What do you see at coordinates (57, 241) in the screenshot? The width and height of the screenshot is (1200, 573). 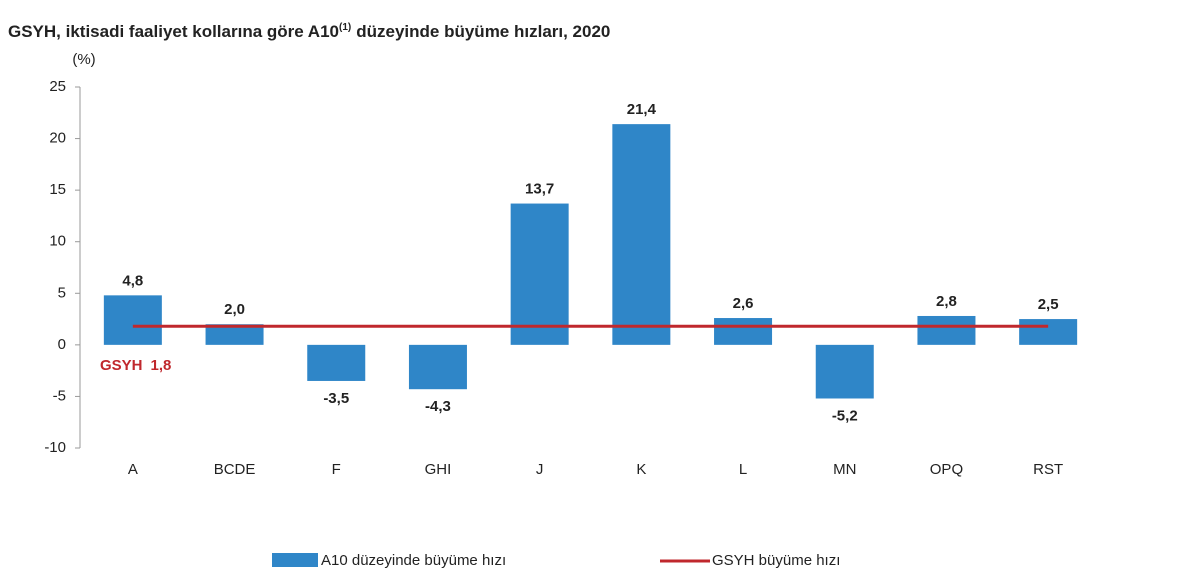 I see `y-tick-label: 10` at bounding box center [57, 241].